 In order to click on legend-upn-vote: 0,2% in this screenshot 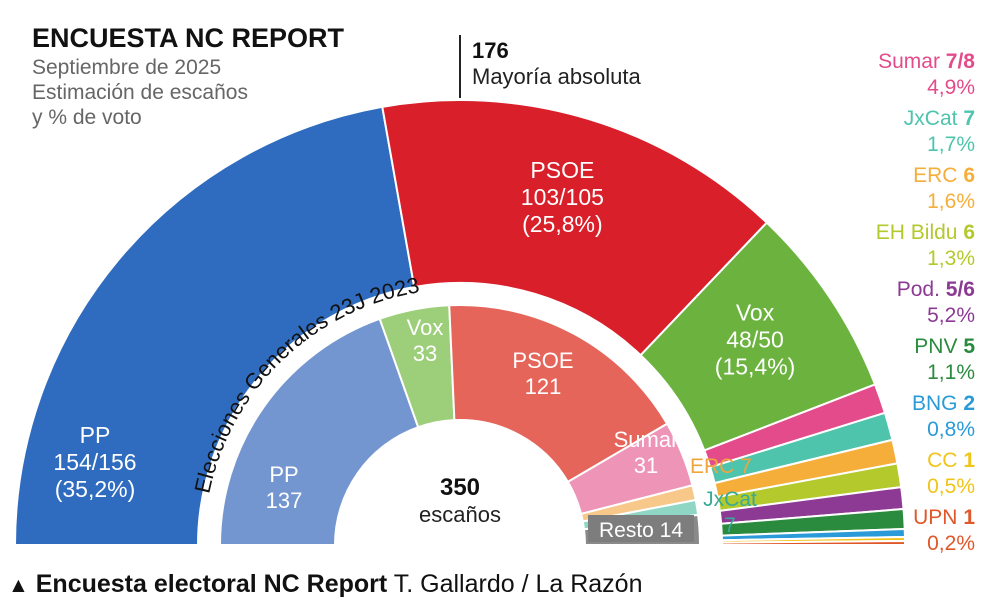, I will do `click(951, 543)`.